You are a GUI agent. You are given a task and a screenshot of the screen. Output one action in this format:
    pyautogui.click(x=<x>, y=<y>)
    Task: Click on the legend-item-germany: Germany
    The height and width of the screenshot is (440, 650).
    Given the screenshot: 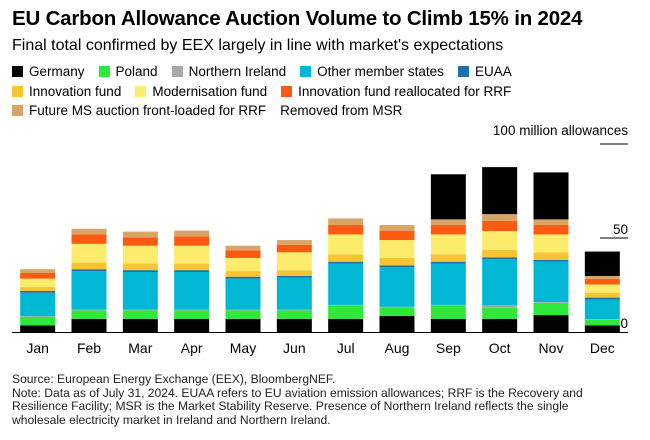 What is the action you would take?
    pyautogui.click(x=48, y=72)
    